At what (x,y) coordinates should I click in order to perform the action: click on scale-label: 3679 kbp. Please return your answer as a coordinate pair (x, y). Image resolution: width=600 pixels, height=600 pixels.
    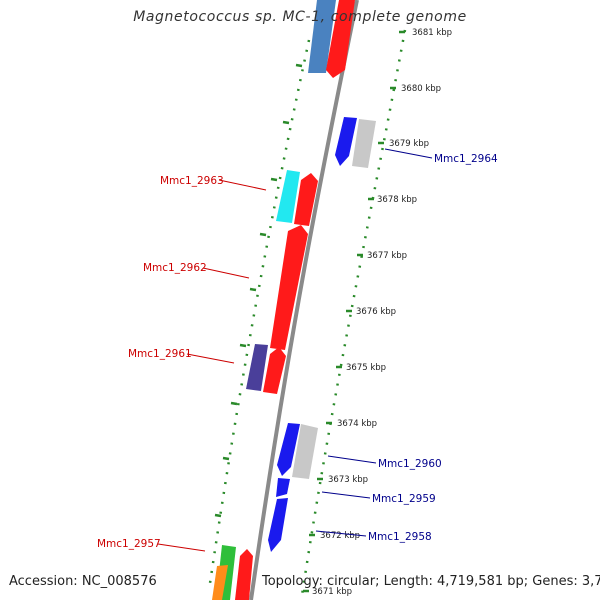
    Looking at the image, I should click on (409, 144).